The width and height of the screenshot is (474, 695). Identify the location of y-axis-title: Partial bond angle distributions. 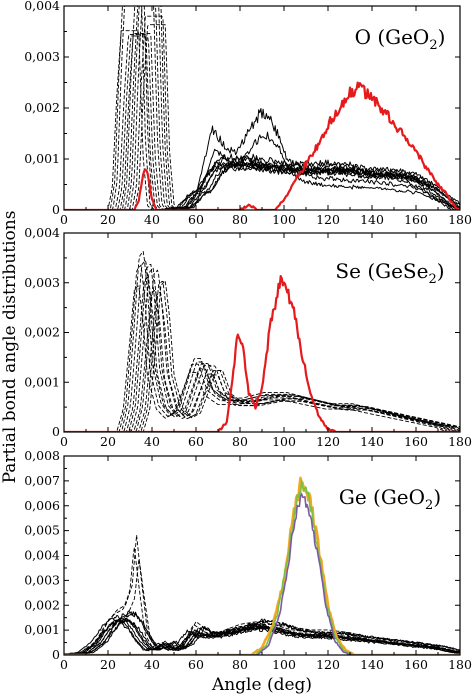
(10, 347).